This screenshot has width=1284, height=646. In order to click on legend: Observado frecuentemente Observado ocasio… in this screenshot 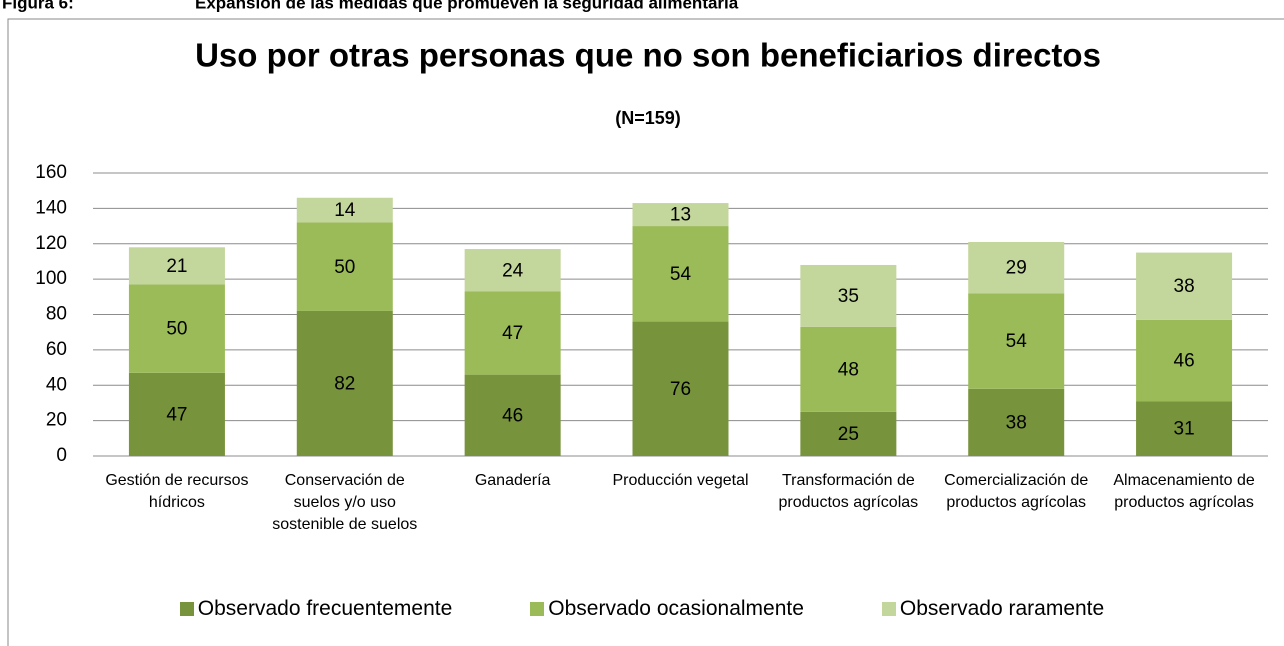, I will do `click(642, 609)`.